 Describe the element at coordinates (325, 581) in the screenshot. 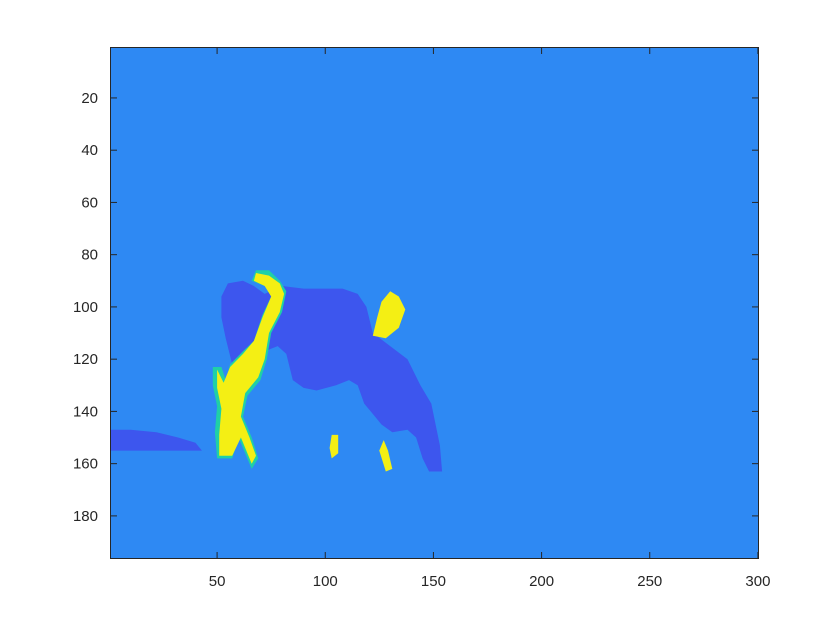

I see `x-tick-label: 100` at that location.